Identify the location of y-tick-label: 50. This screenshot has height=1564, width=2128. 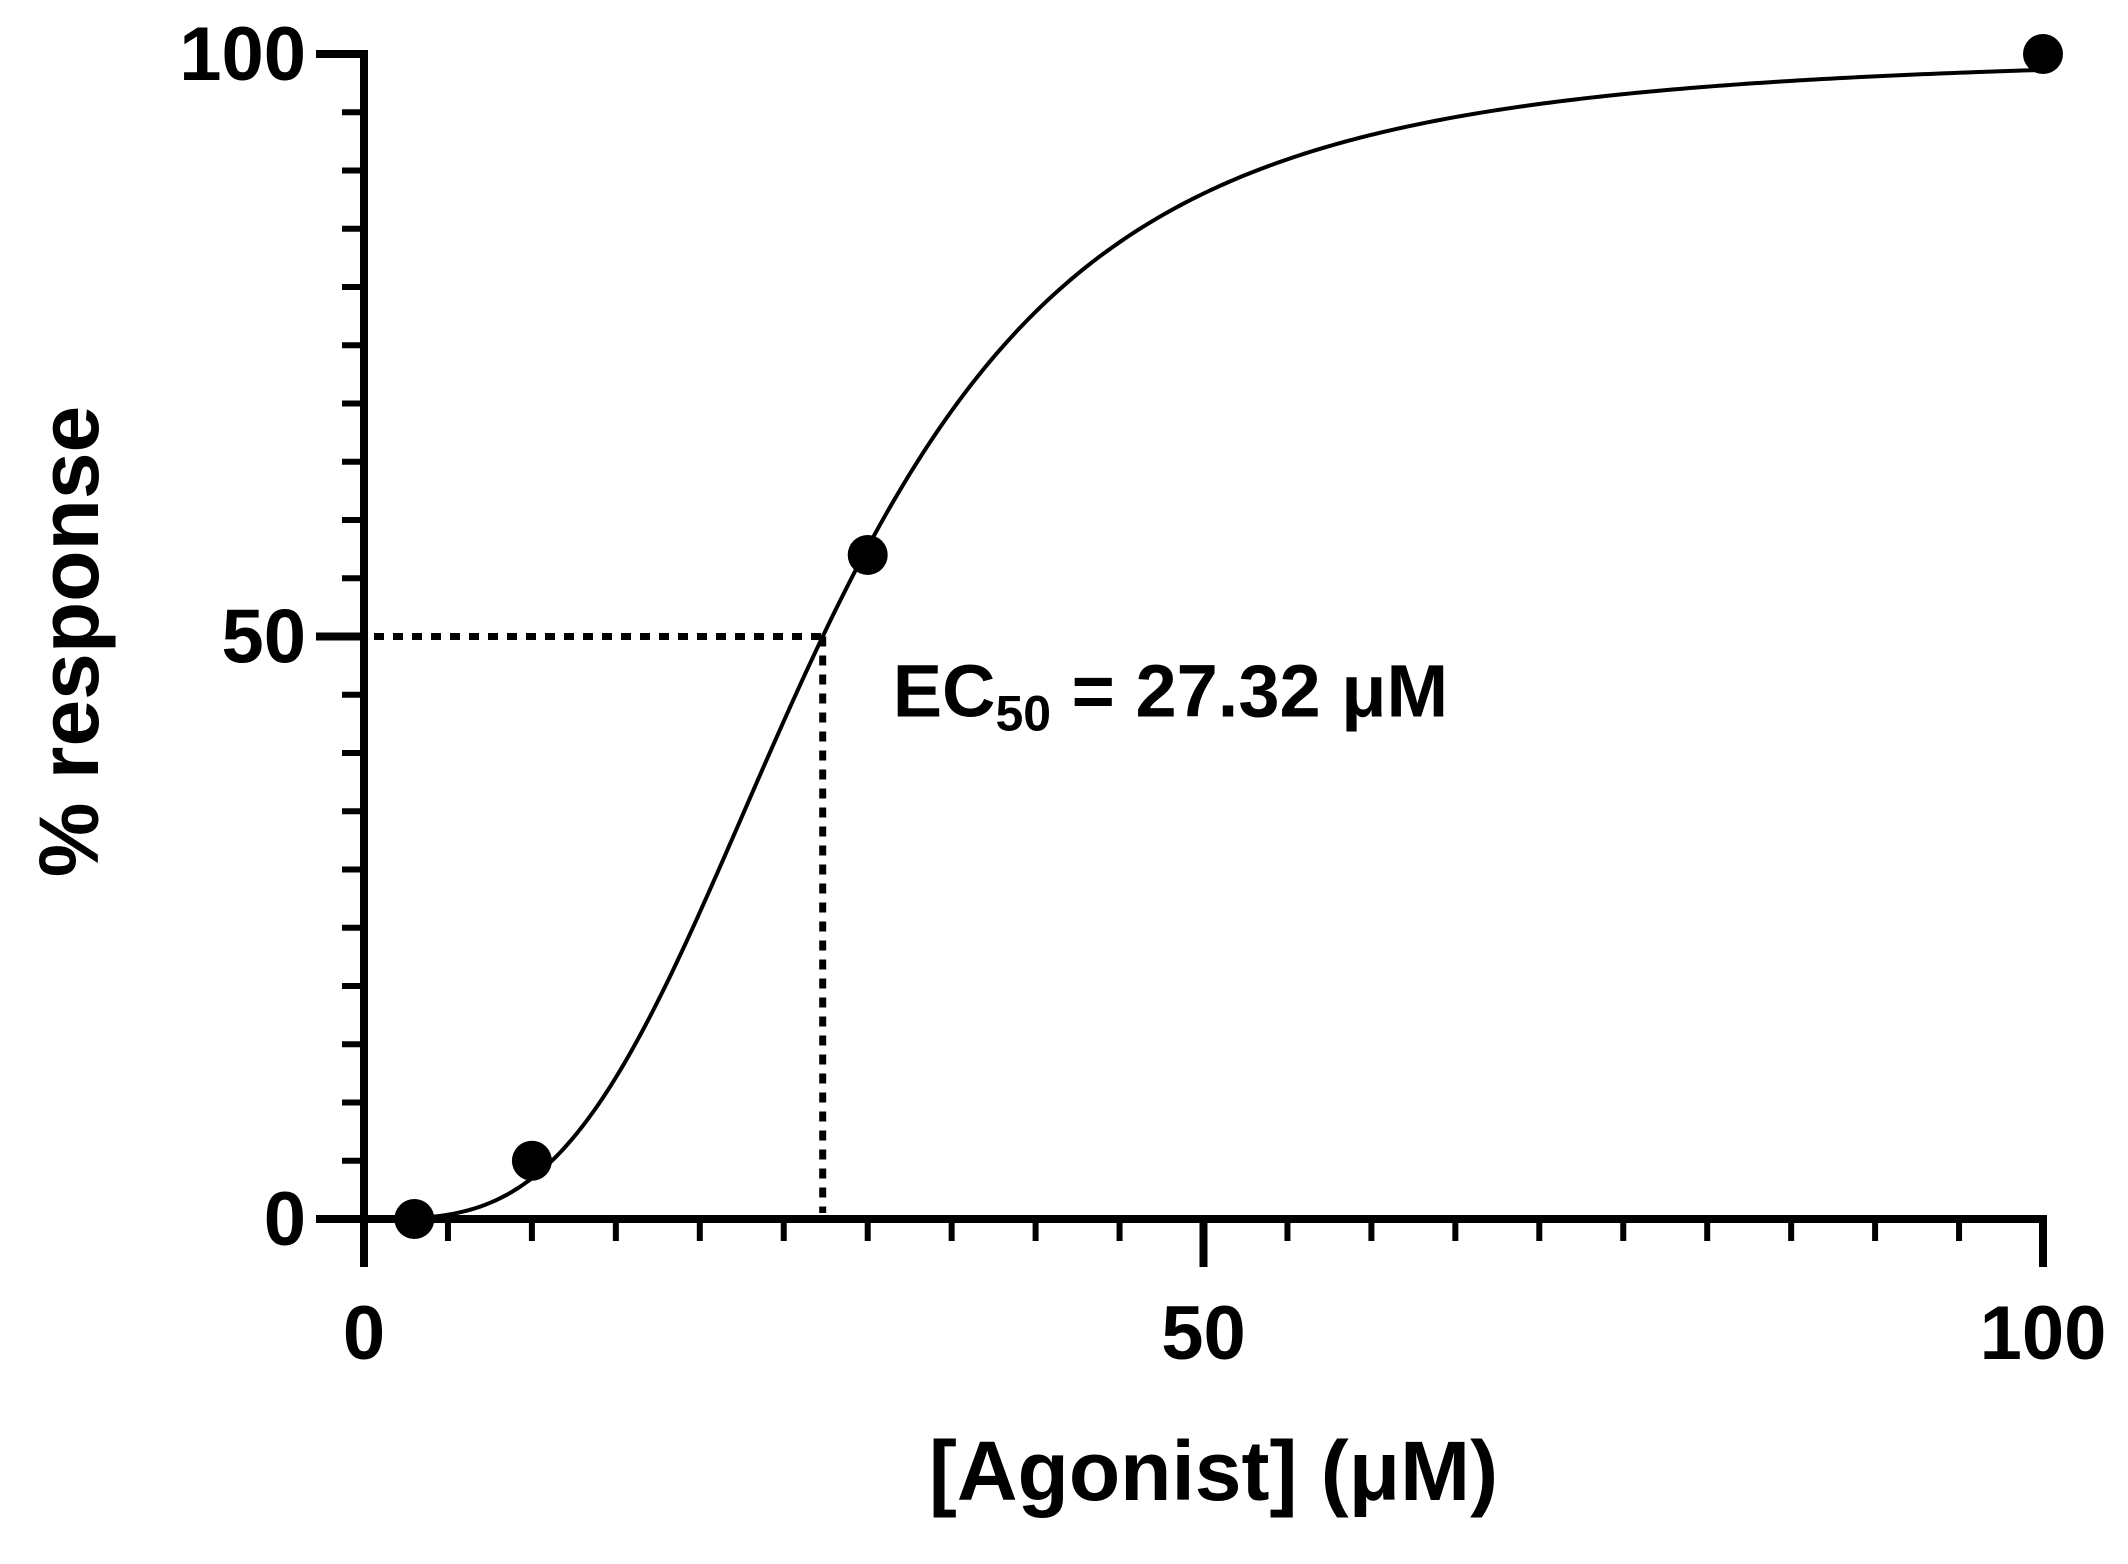
(263, 637).